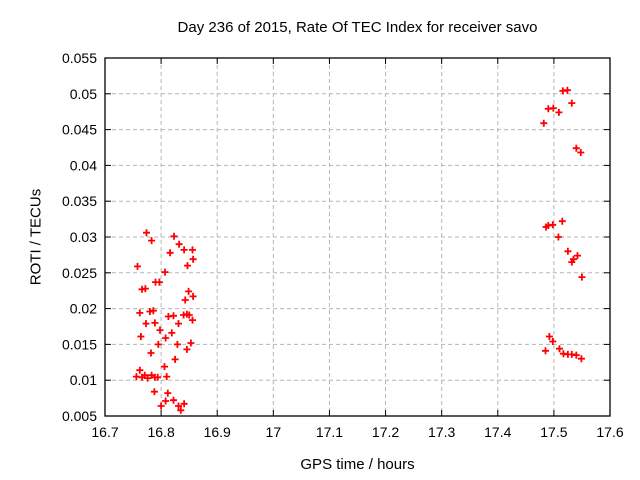  What do you see at coordinates (79, 344) in the screenshot?
I see `svg-text: 0.015` at bounding box center [79, 344].